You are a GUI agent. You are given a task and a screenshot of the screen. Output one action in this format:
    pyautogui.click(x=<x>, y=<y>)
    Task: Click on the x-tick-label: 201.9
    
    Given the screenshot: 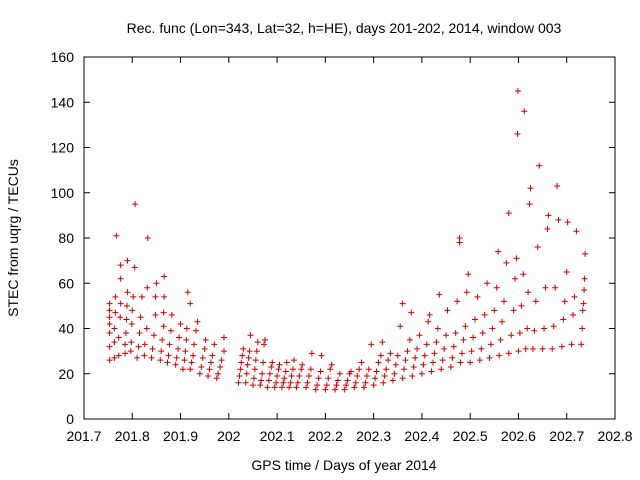 What is the action you would take?
    pyautogui.click(x=180, y=436)
    